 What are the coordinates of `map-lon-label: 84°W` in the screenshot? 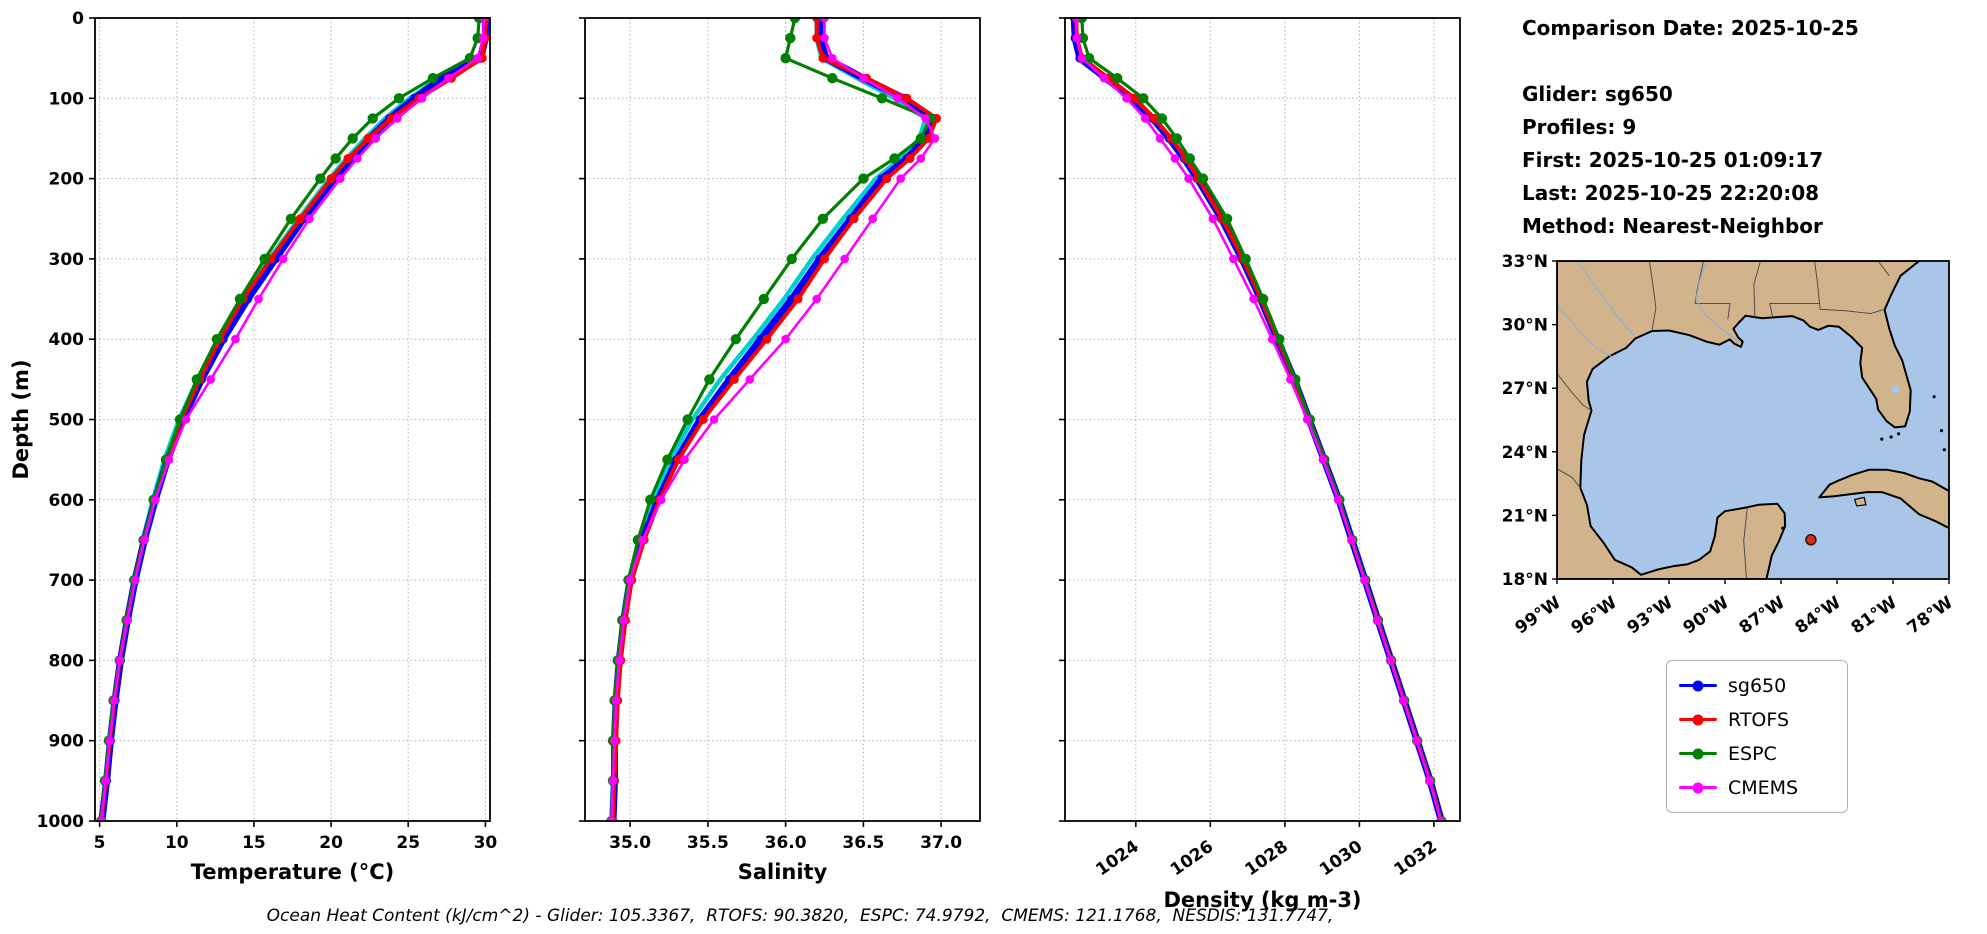 It's located at (1818, 616).